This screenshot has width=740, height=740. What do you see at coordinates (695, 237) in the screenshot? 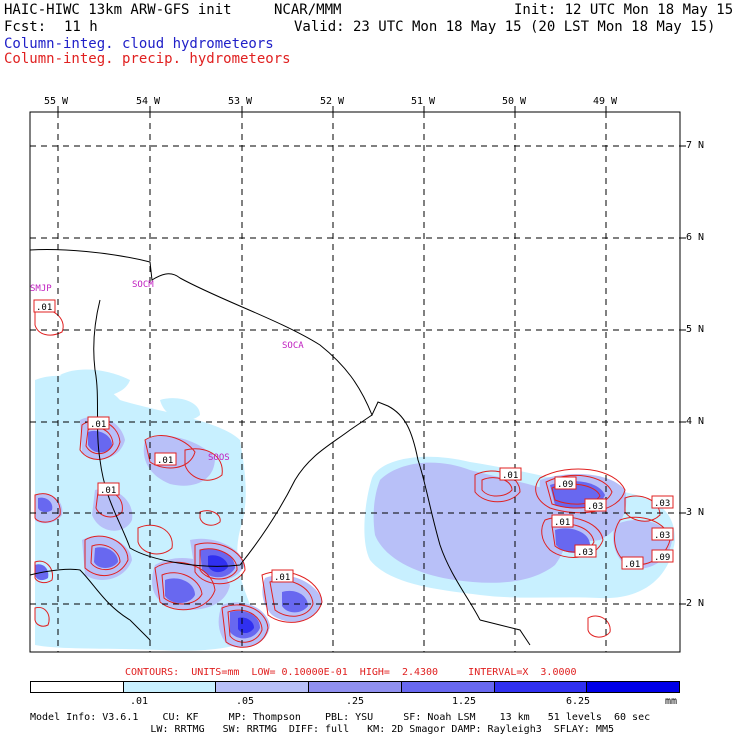
I see `lat-label: 6 N` at bounding box center [695, 237].